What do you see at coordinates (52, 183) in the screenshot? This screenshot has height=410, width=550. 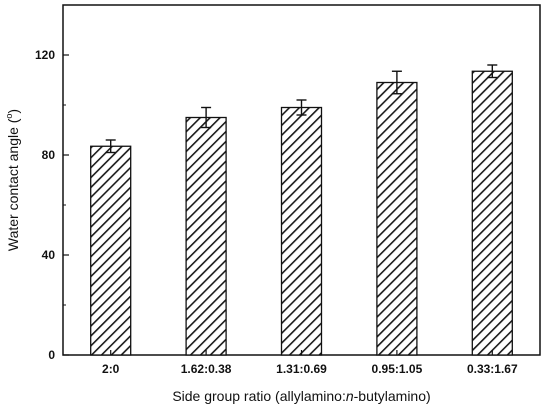 I see `y-axis: 0 40 80 120` at bounding box center [52, 183].